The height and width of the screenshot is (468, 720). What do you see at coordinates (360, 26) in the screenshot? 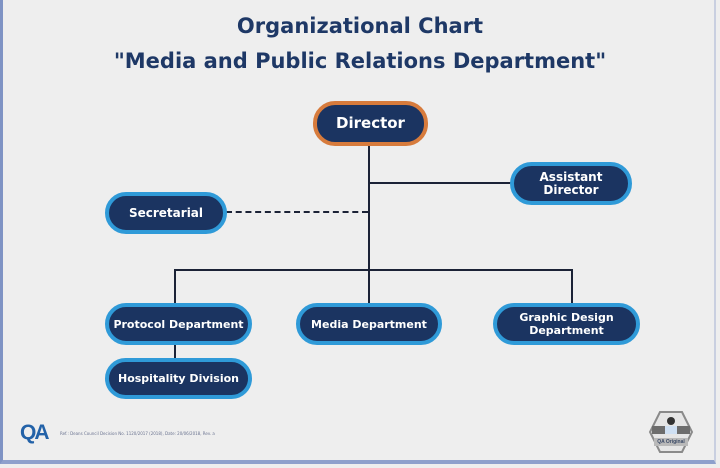
I see `chart-title: Organizational Chart` at bounding box center [360, 26].